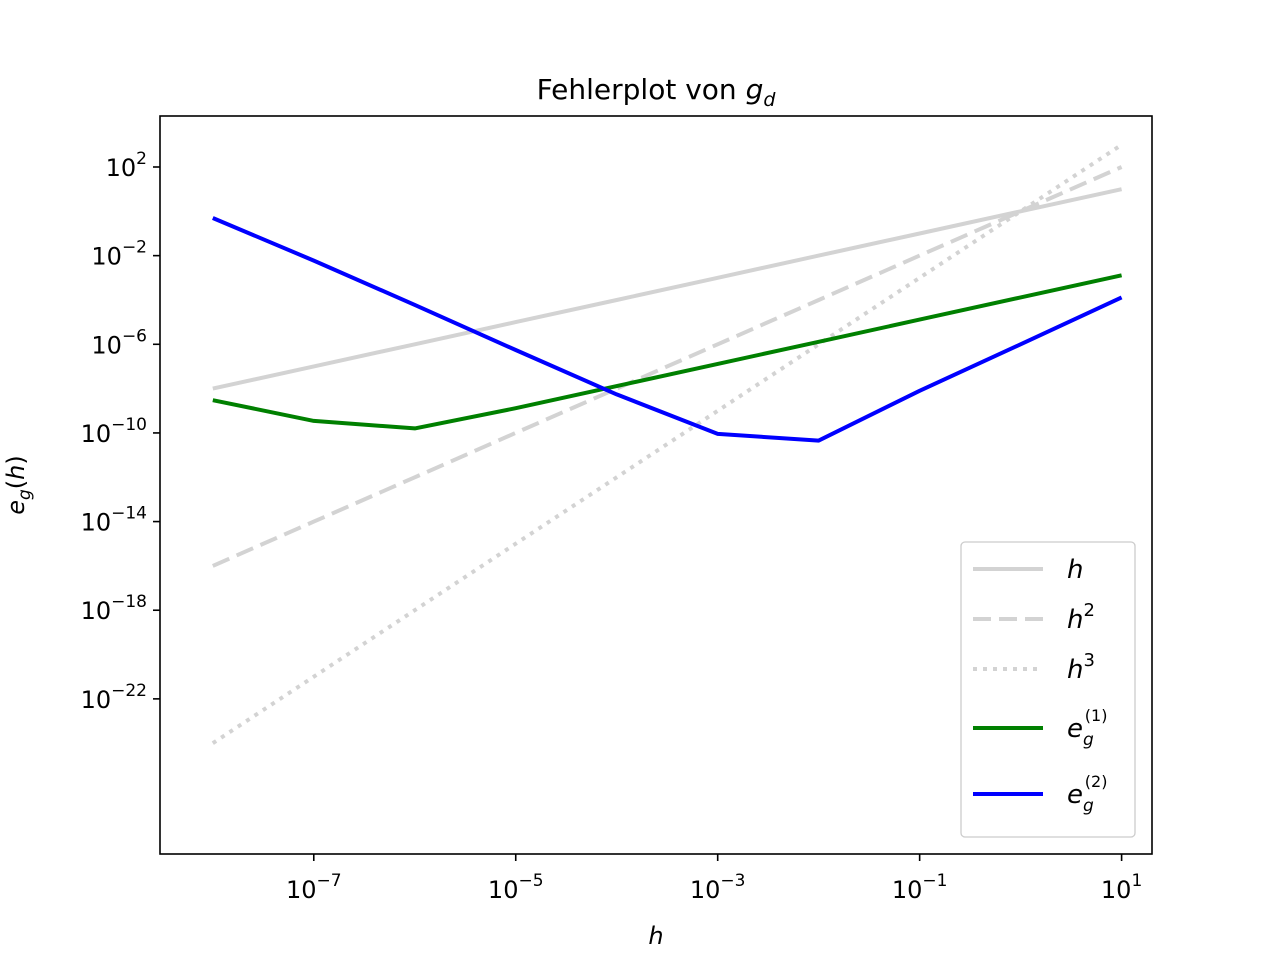  Describe the element at coordinates (114, 431) in the screenshot. I see `y-tick-label: 10⁻¹⁰` at that location.